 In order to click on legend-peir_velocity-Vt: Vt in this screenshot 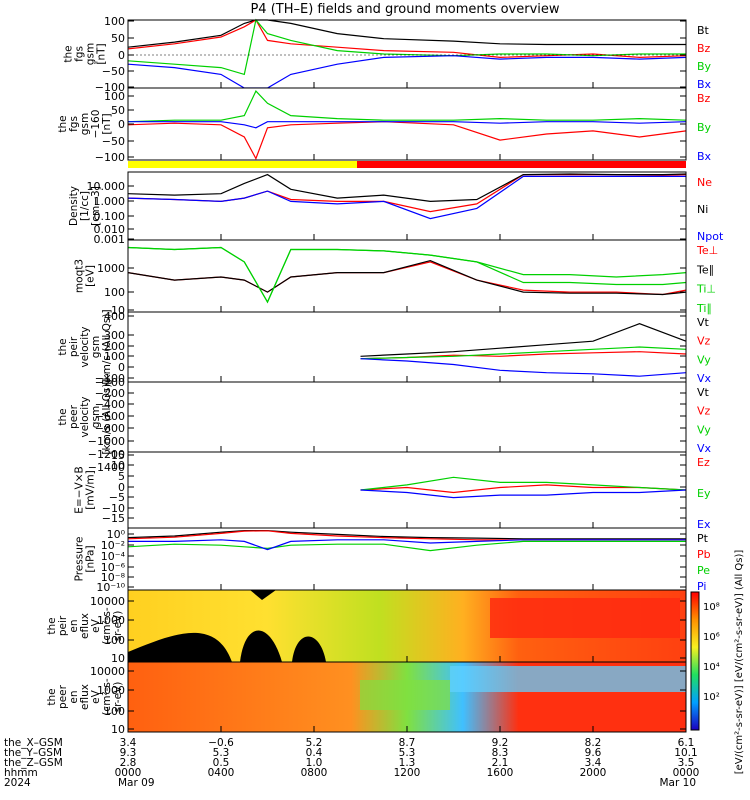, I will do `click(703, 322)`.